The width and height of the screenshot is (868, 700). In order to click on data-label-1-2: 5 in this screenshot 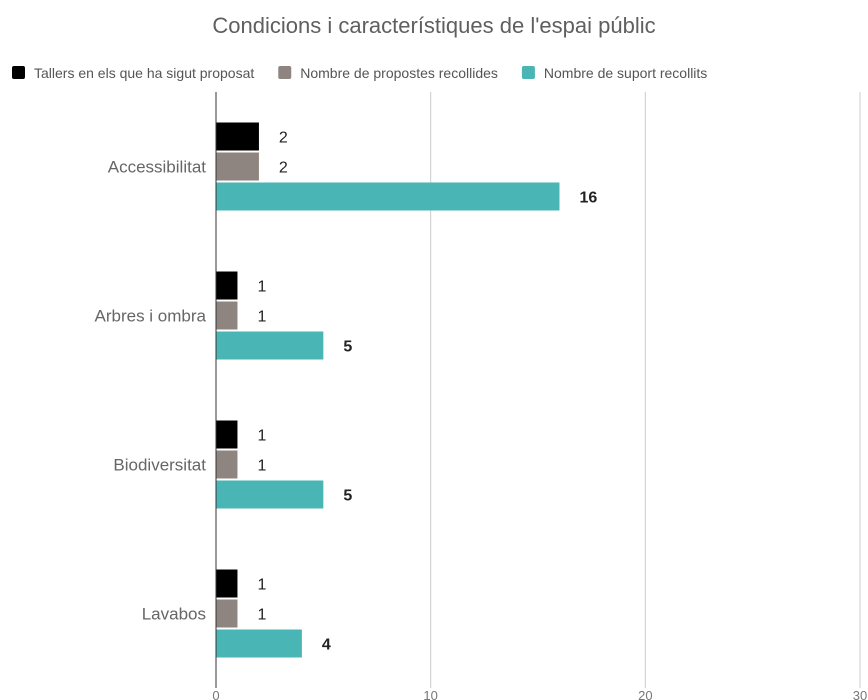, I will do `click(347, 347)`.